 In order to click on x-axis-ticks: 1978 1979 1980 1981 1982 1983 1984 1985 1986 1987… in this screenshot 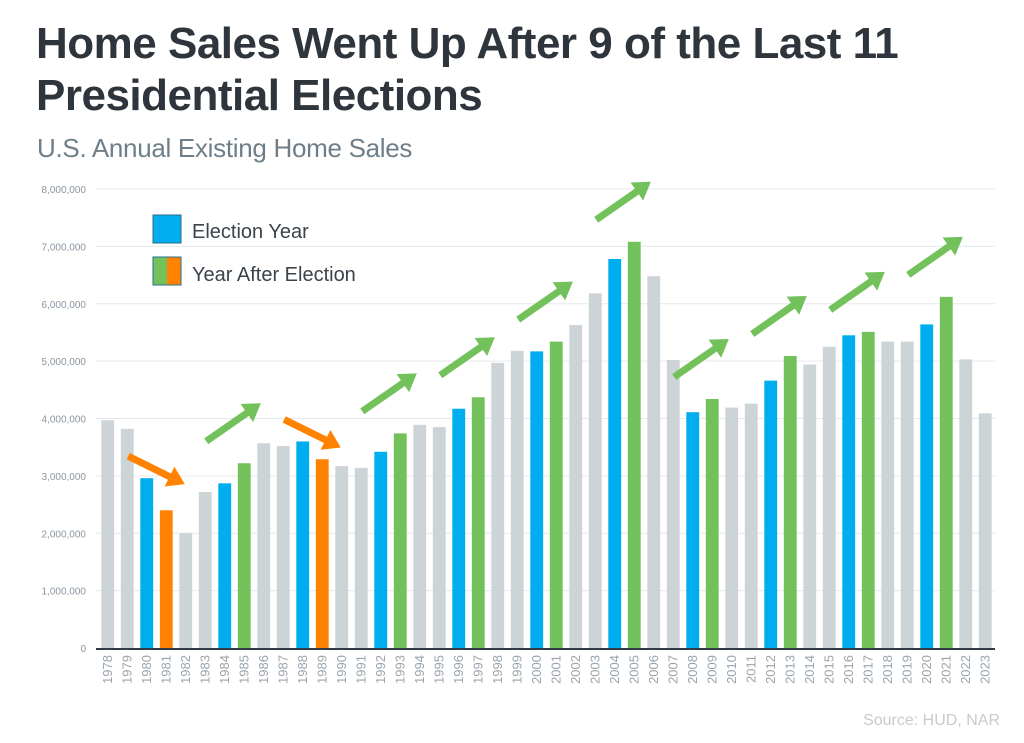, I will do `click(546, 669)`.